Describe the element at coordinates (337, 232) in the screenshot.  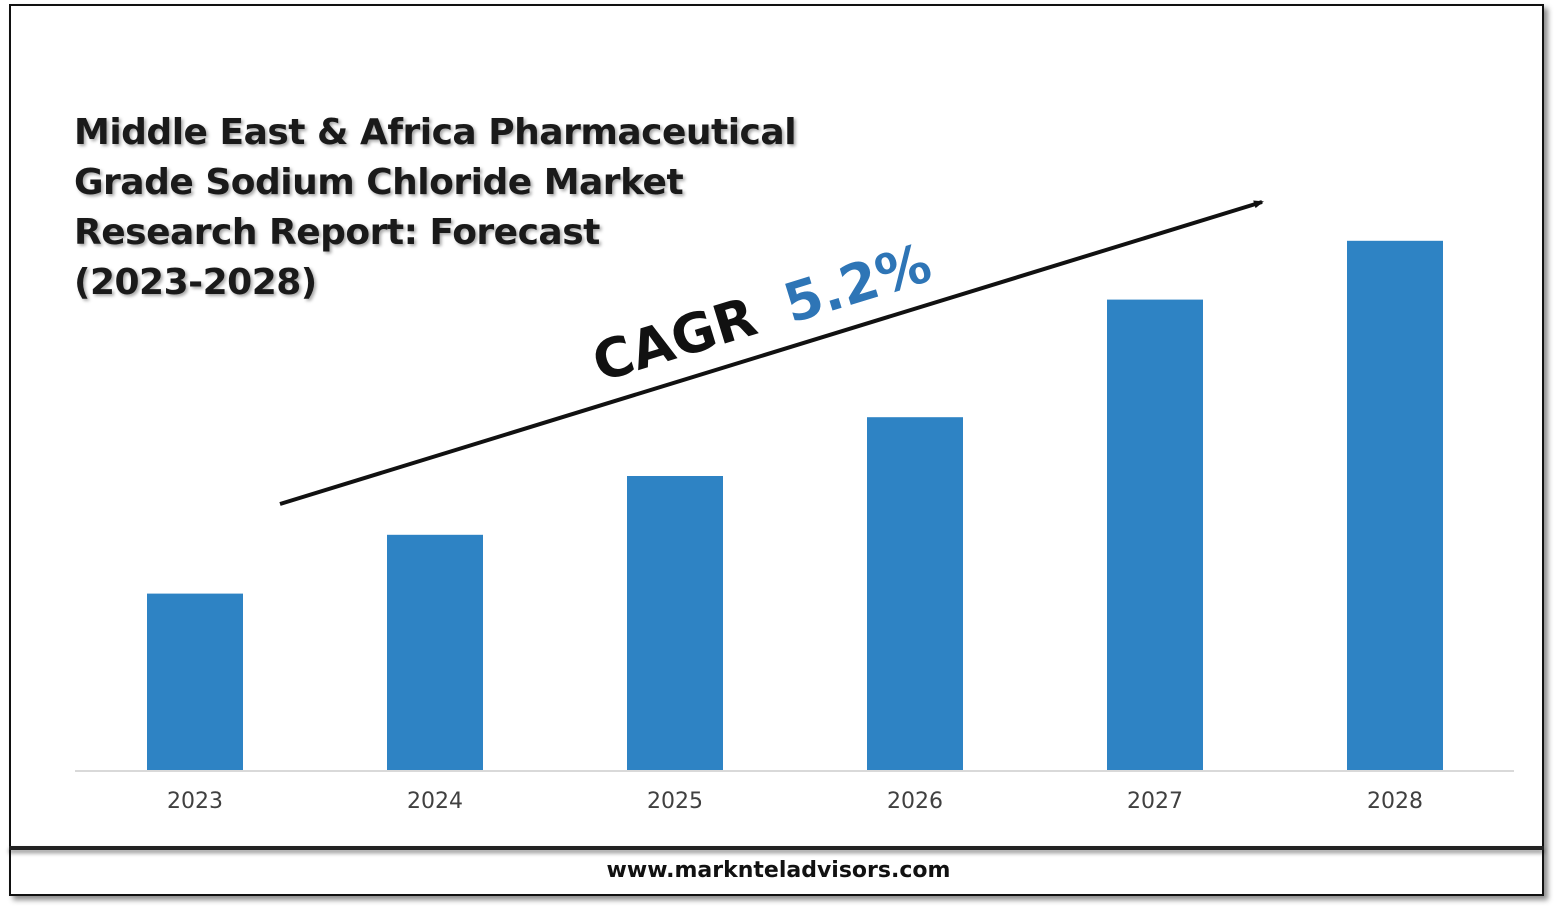
I see `title-line-3: Research Report: Forecast` at that location.